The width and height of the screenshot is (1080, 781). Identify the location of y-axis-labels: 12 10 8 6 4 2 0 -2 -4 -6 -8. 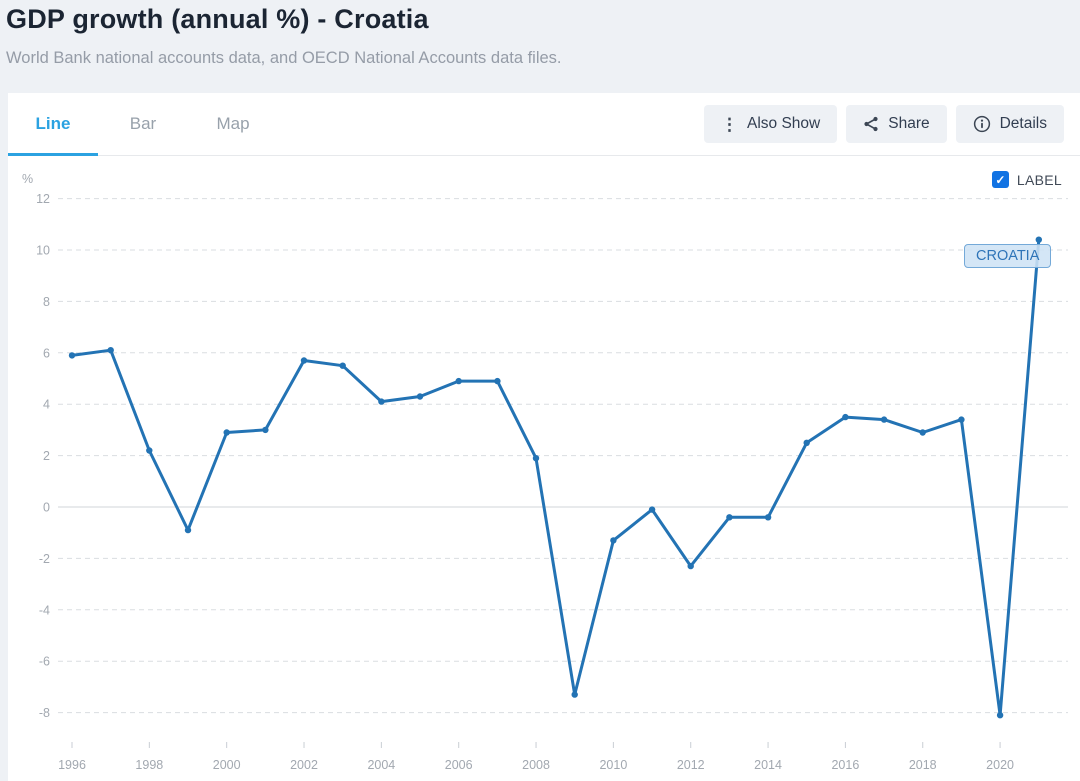
(43, 456).